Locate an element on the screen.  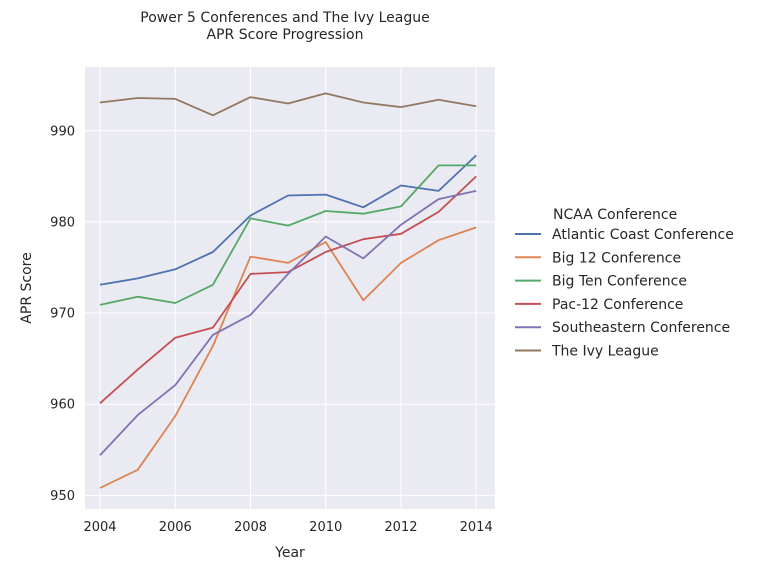
x-tick-label: 2010 is located at coordinates (325, 527).